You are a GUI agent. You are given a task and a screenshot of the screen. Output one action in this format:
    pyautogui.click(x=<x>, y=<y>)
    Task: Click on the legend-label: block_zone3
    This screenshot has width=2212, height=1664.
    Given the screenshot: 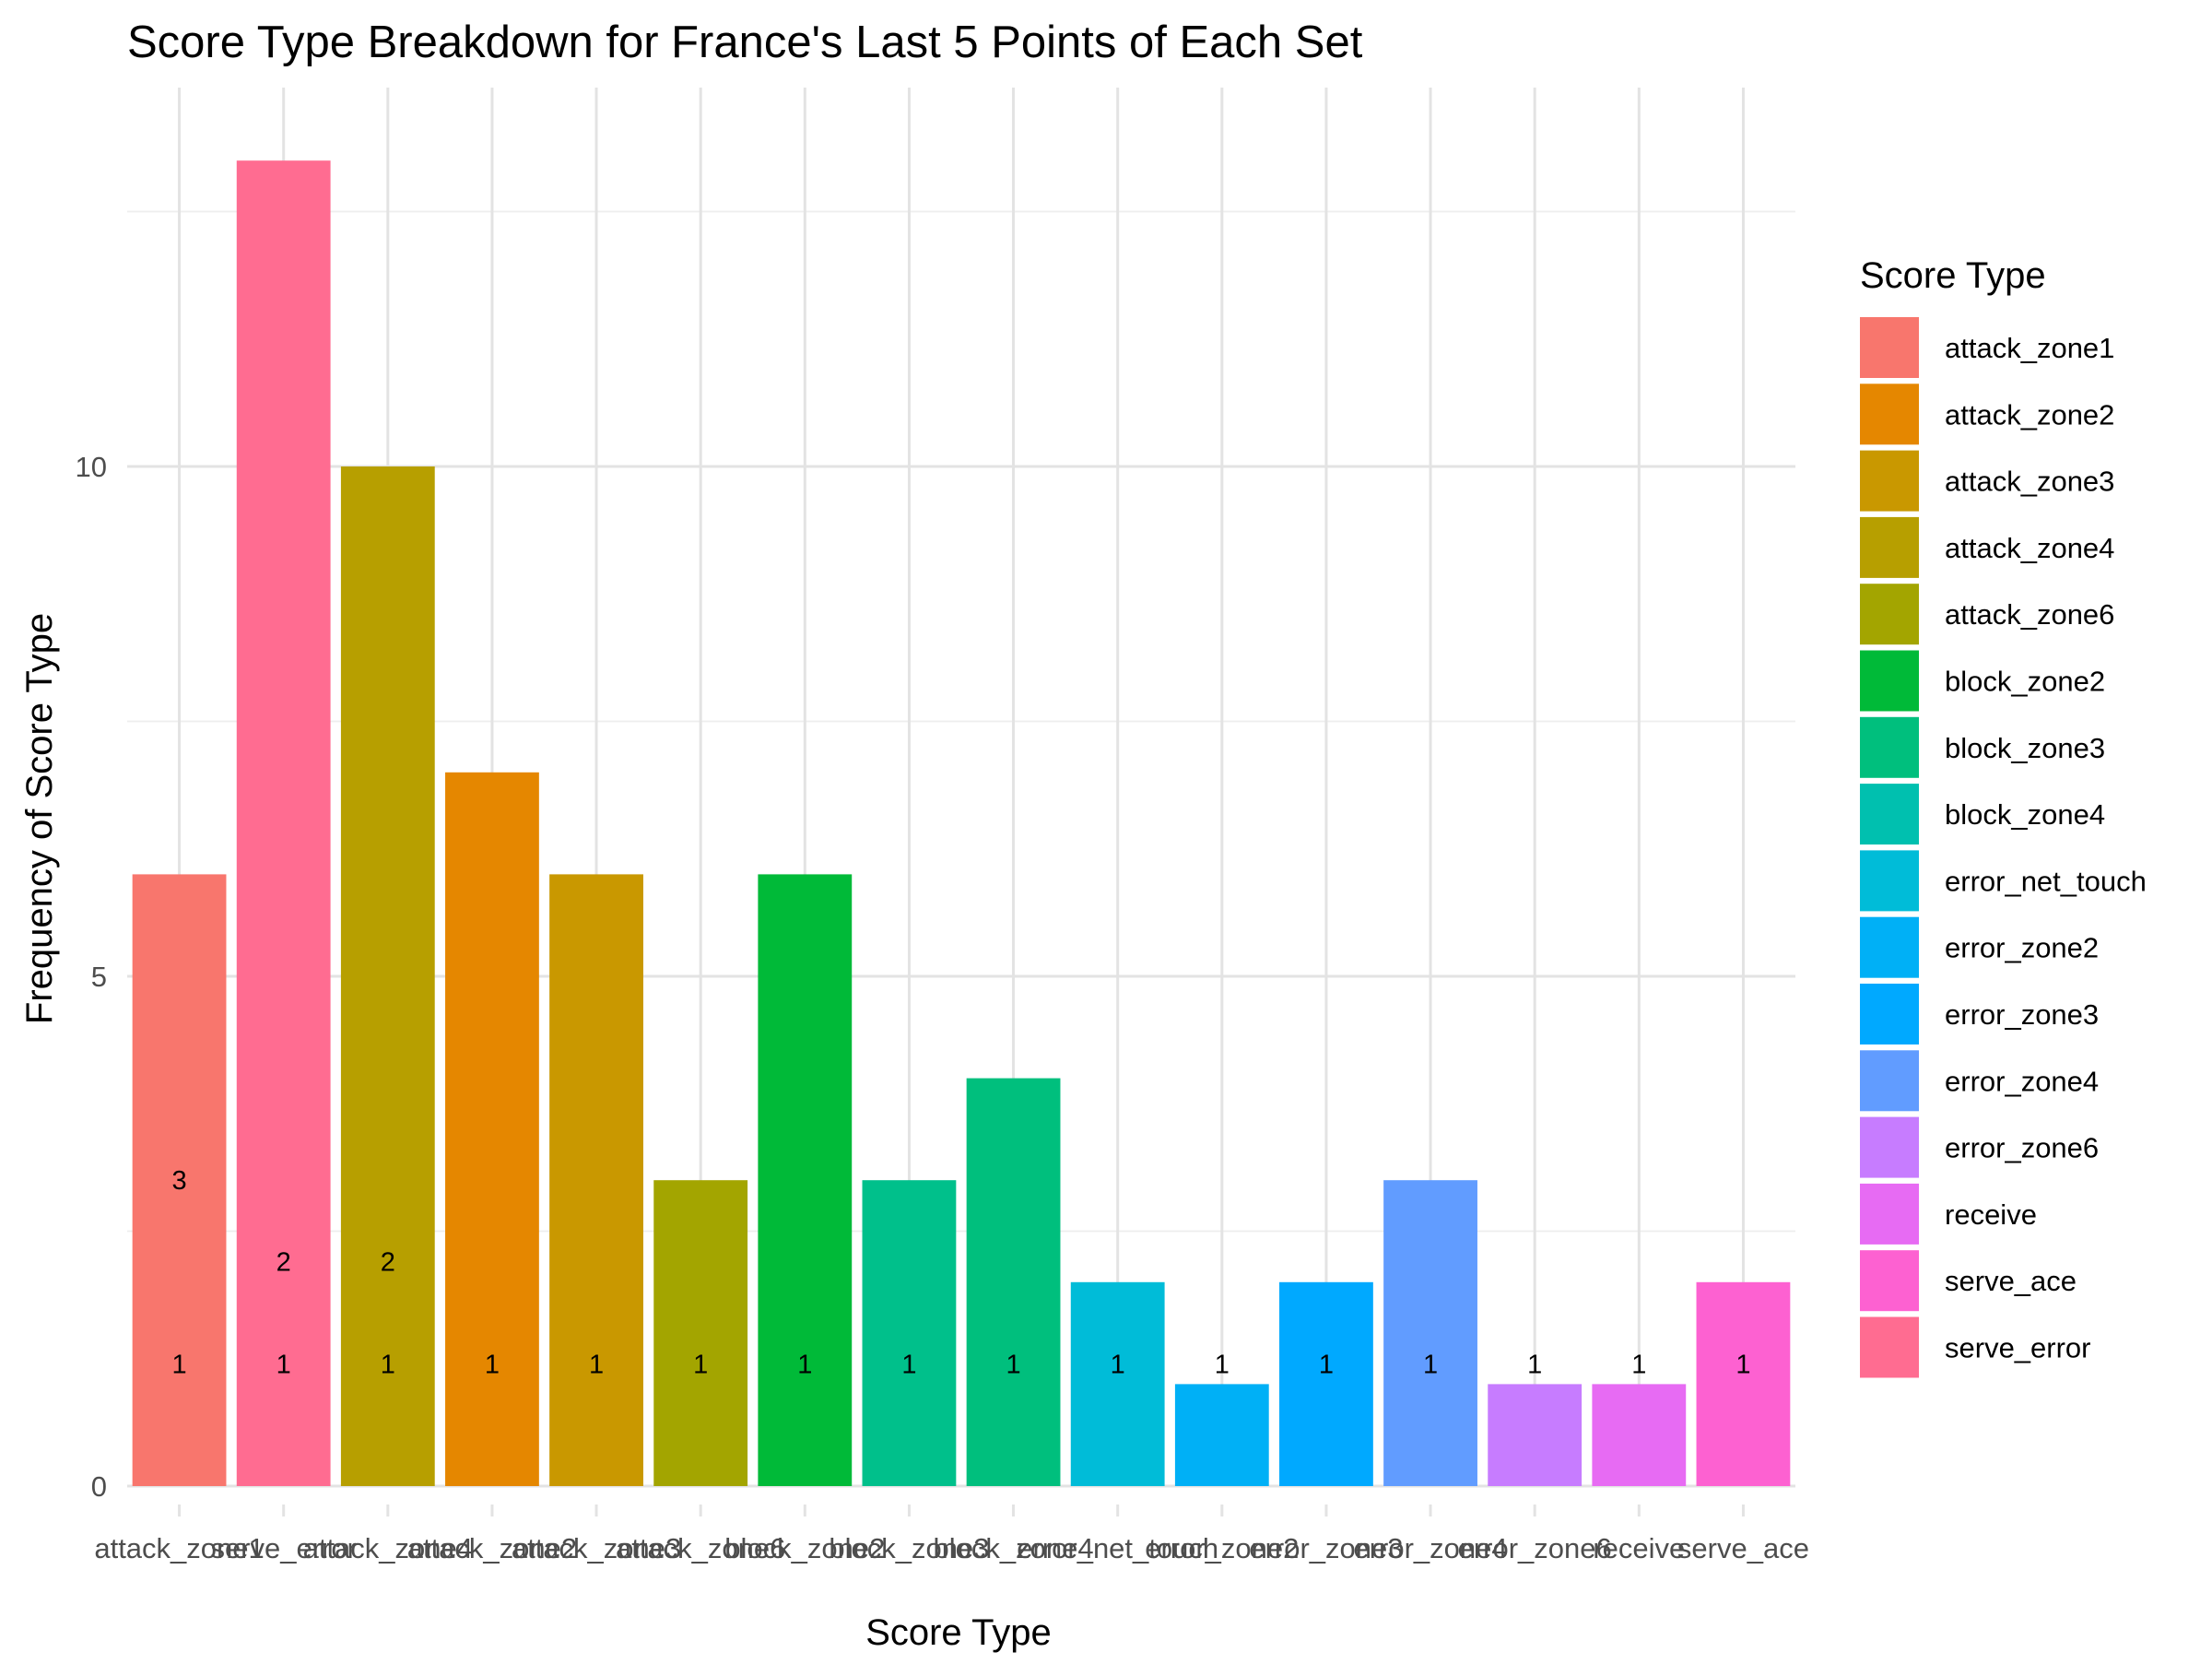 What is the action you would take?
    pyautogui.click(x=2025, y=748)
    